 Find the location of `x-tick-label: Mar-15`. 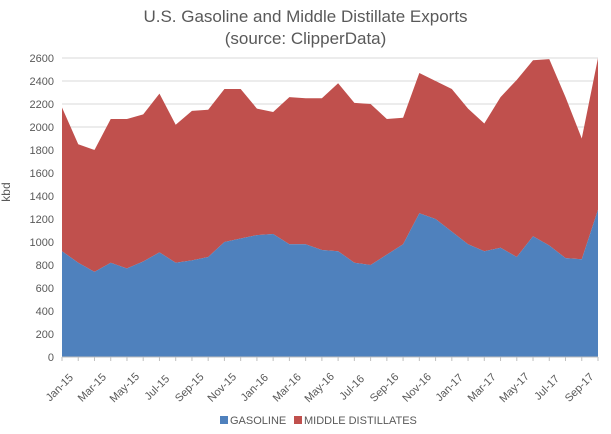

x-tick-label: Mar-15 is located at coordinates (92, 387).